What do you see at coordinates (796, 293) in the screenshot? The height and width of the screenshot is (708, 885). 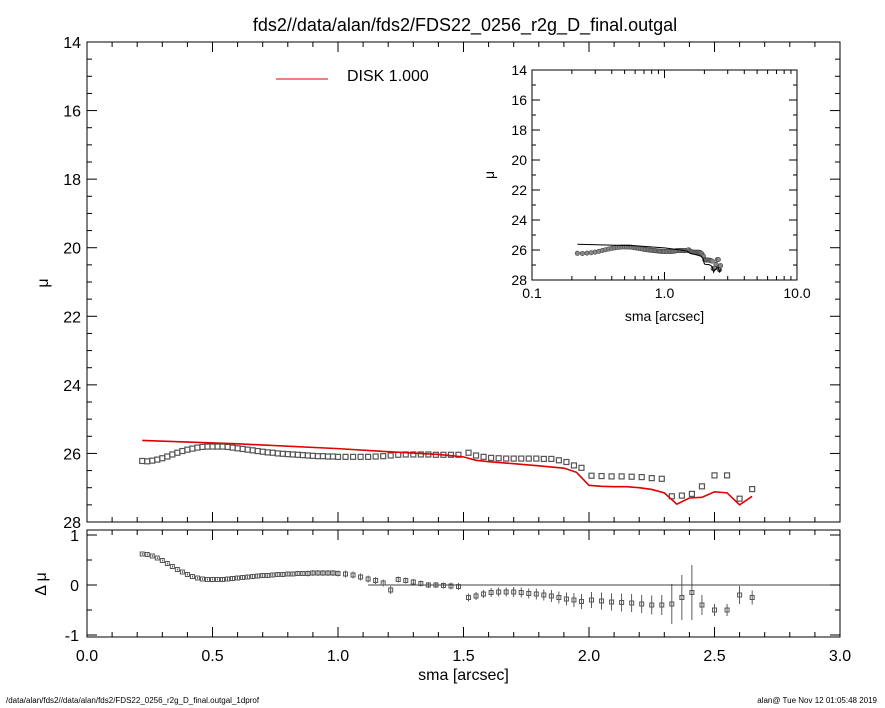 I see `inset-x-tick-label: 10.0` at bounding box center [796, 293].